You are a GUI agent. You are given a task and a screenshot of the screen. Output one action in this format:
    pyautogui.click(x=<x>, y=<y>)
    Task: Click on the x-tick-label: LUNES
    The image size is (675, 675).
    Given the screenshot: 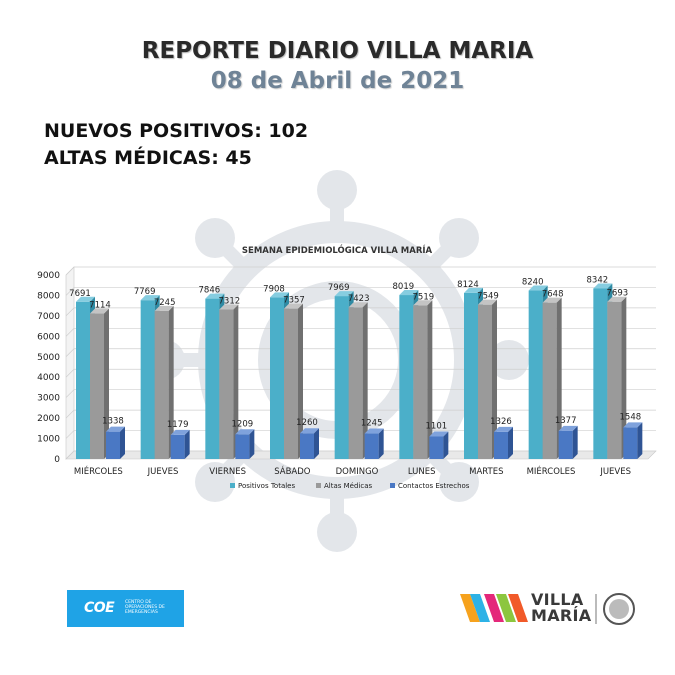 What is the action you would take?
    pyautogui.click(x=422, y=472)
    